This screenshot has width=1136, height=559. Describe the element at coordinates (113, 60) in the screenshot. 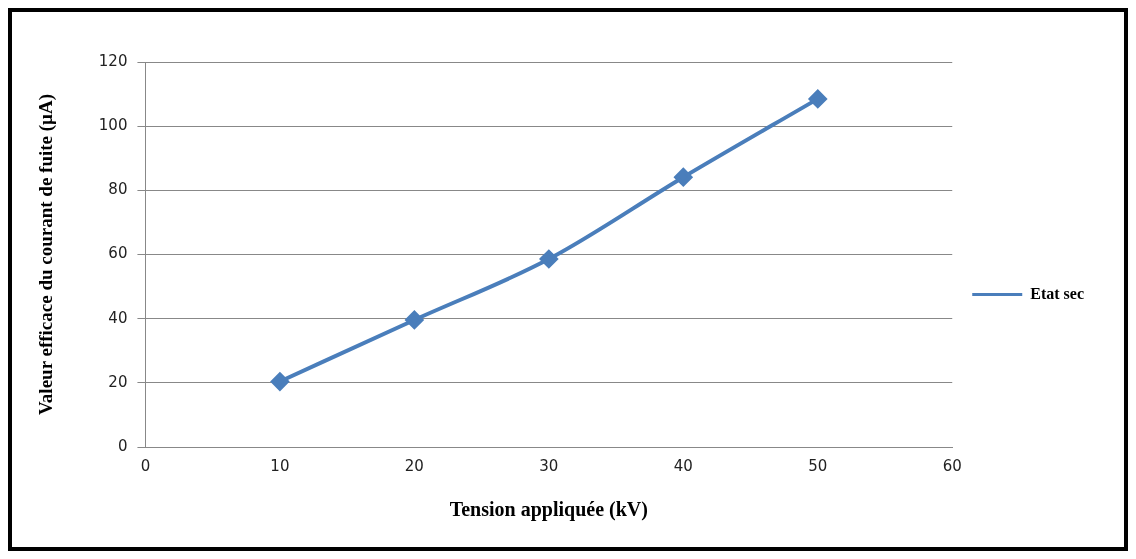

I see `y-tick-label: 120` at that location.